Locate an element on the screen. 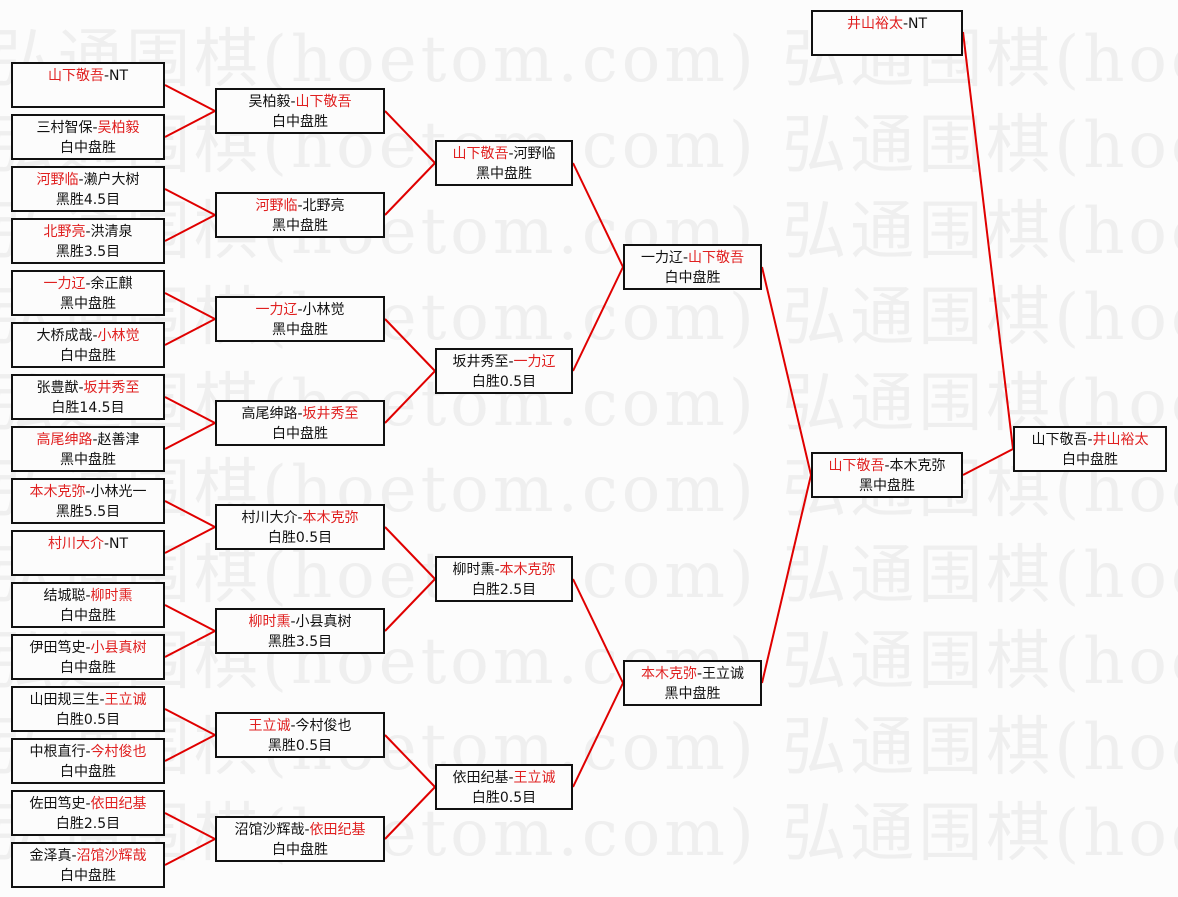  match-box-round-4: 本木克弥-王立诚黑中盘胜 is located at coordinates (692, 683).